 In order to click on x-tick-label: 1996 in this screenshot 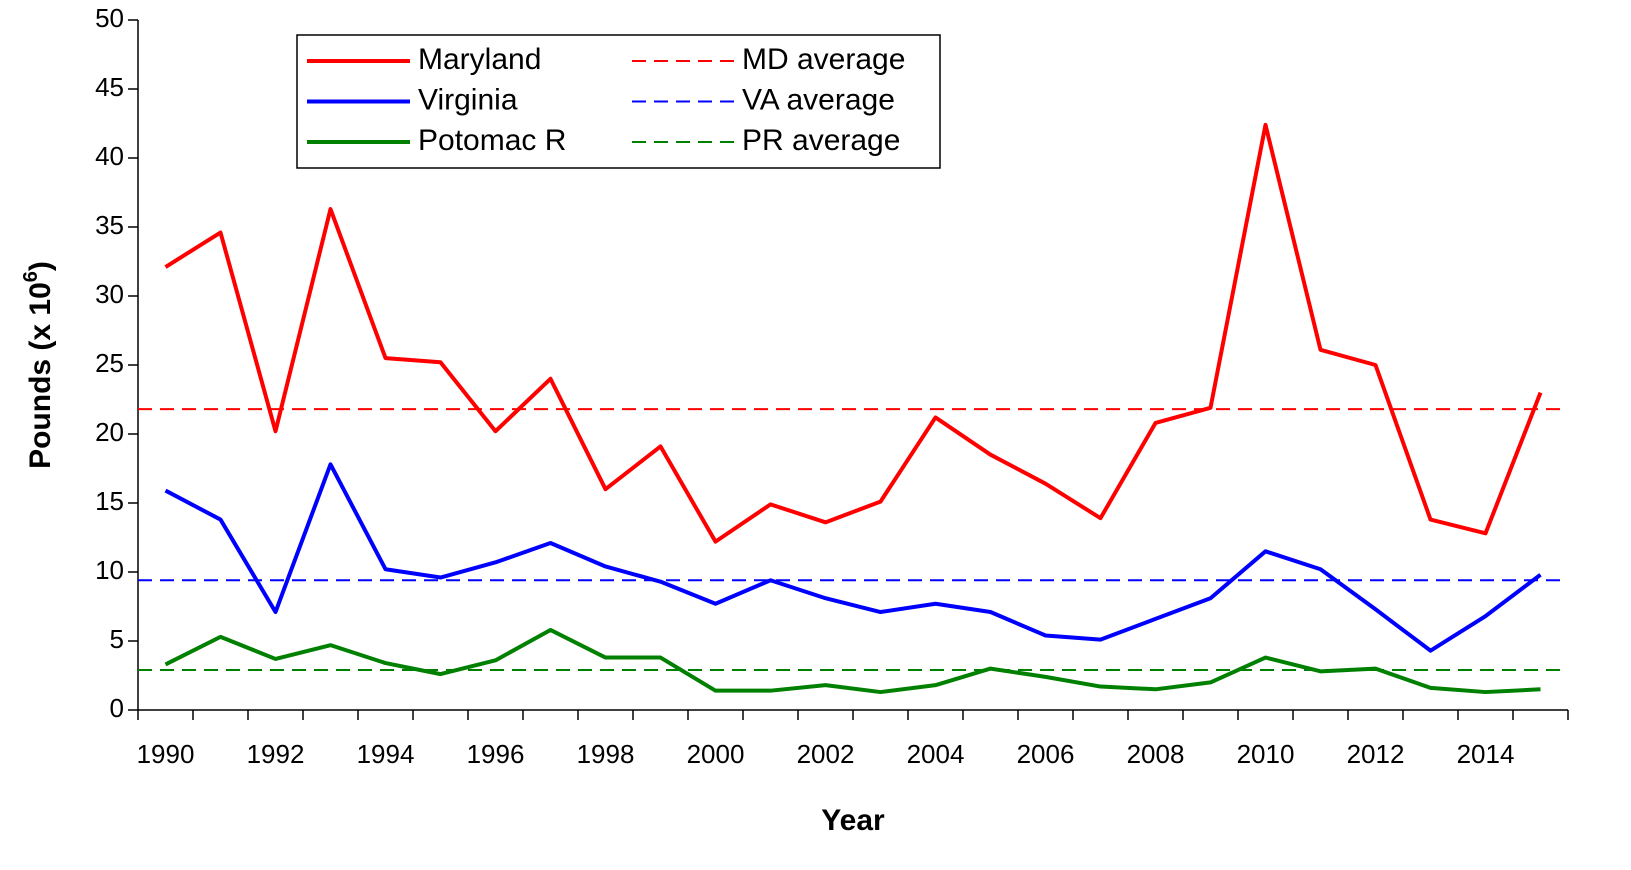, I will do `click(496, 754)`.